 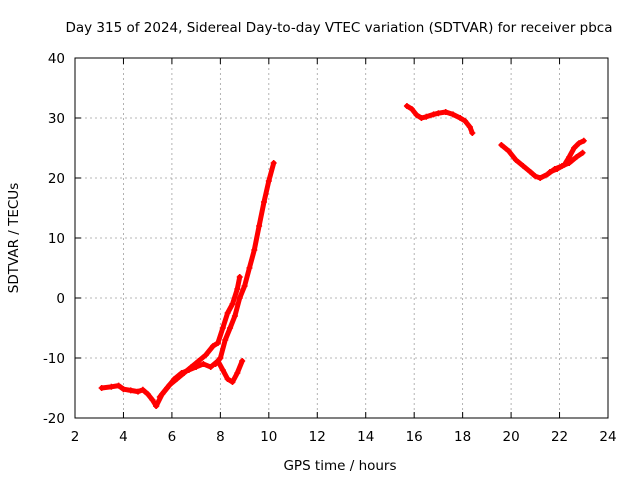 I want to click on x-tick-label: 16, so click(x=414, y=437).